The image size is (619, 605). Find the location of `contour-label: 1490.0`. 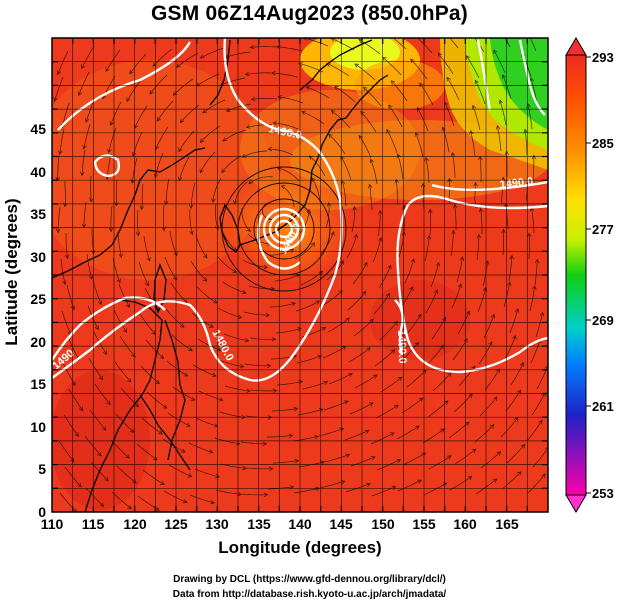

contour-label: 1490.0 is located at coordinates (401, 347).